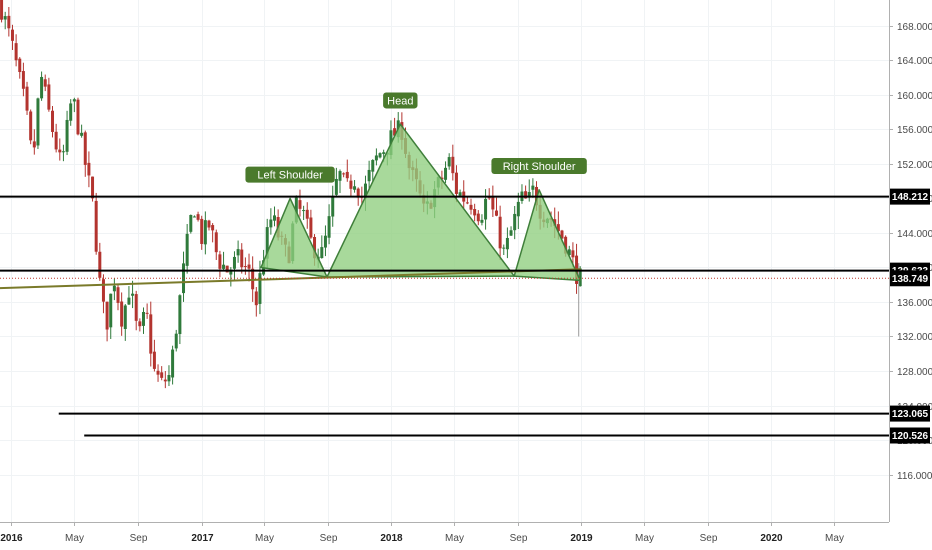  What do you see at coordinates (914, 476) in the screenshot?
I see `y-tick-label: 116.000` at bounding box center [914, 476].